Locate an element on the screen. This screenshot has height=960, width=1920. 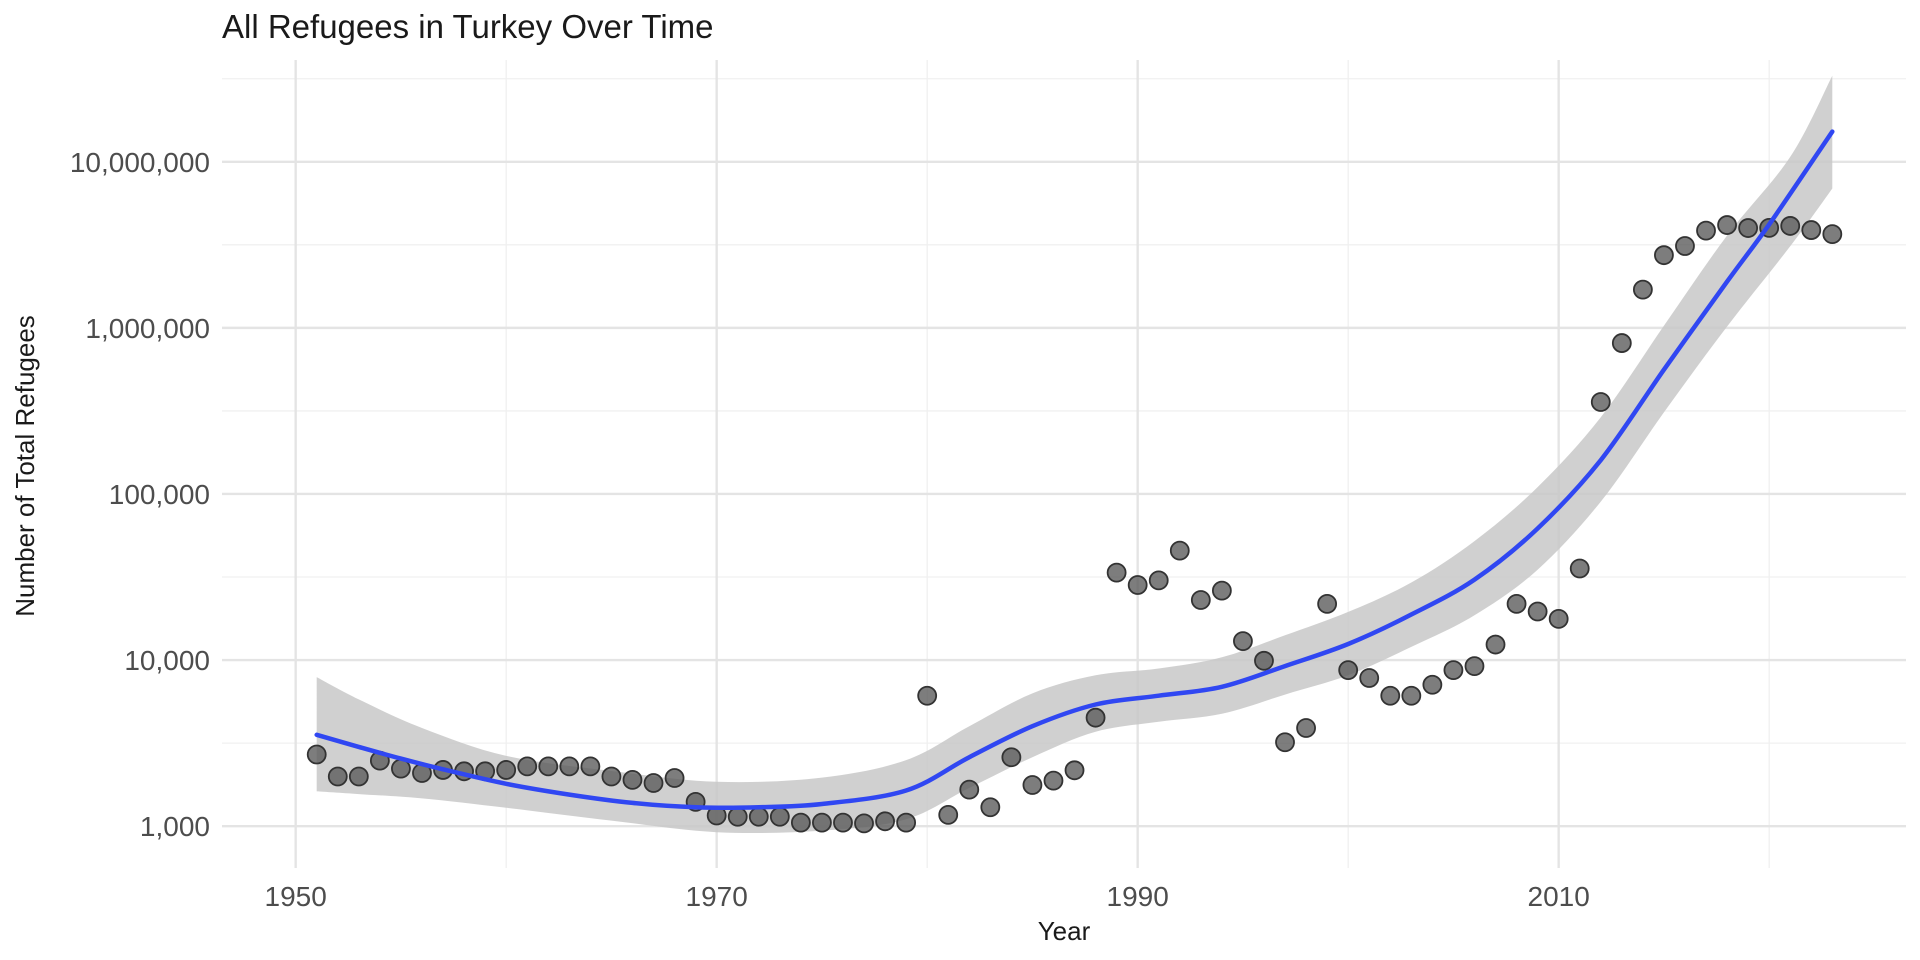
y-tick-label: 10,000 is located at coordinates (167, 660).